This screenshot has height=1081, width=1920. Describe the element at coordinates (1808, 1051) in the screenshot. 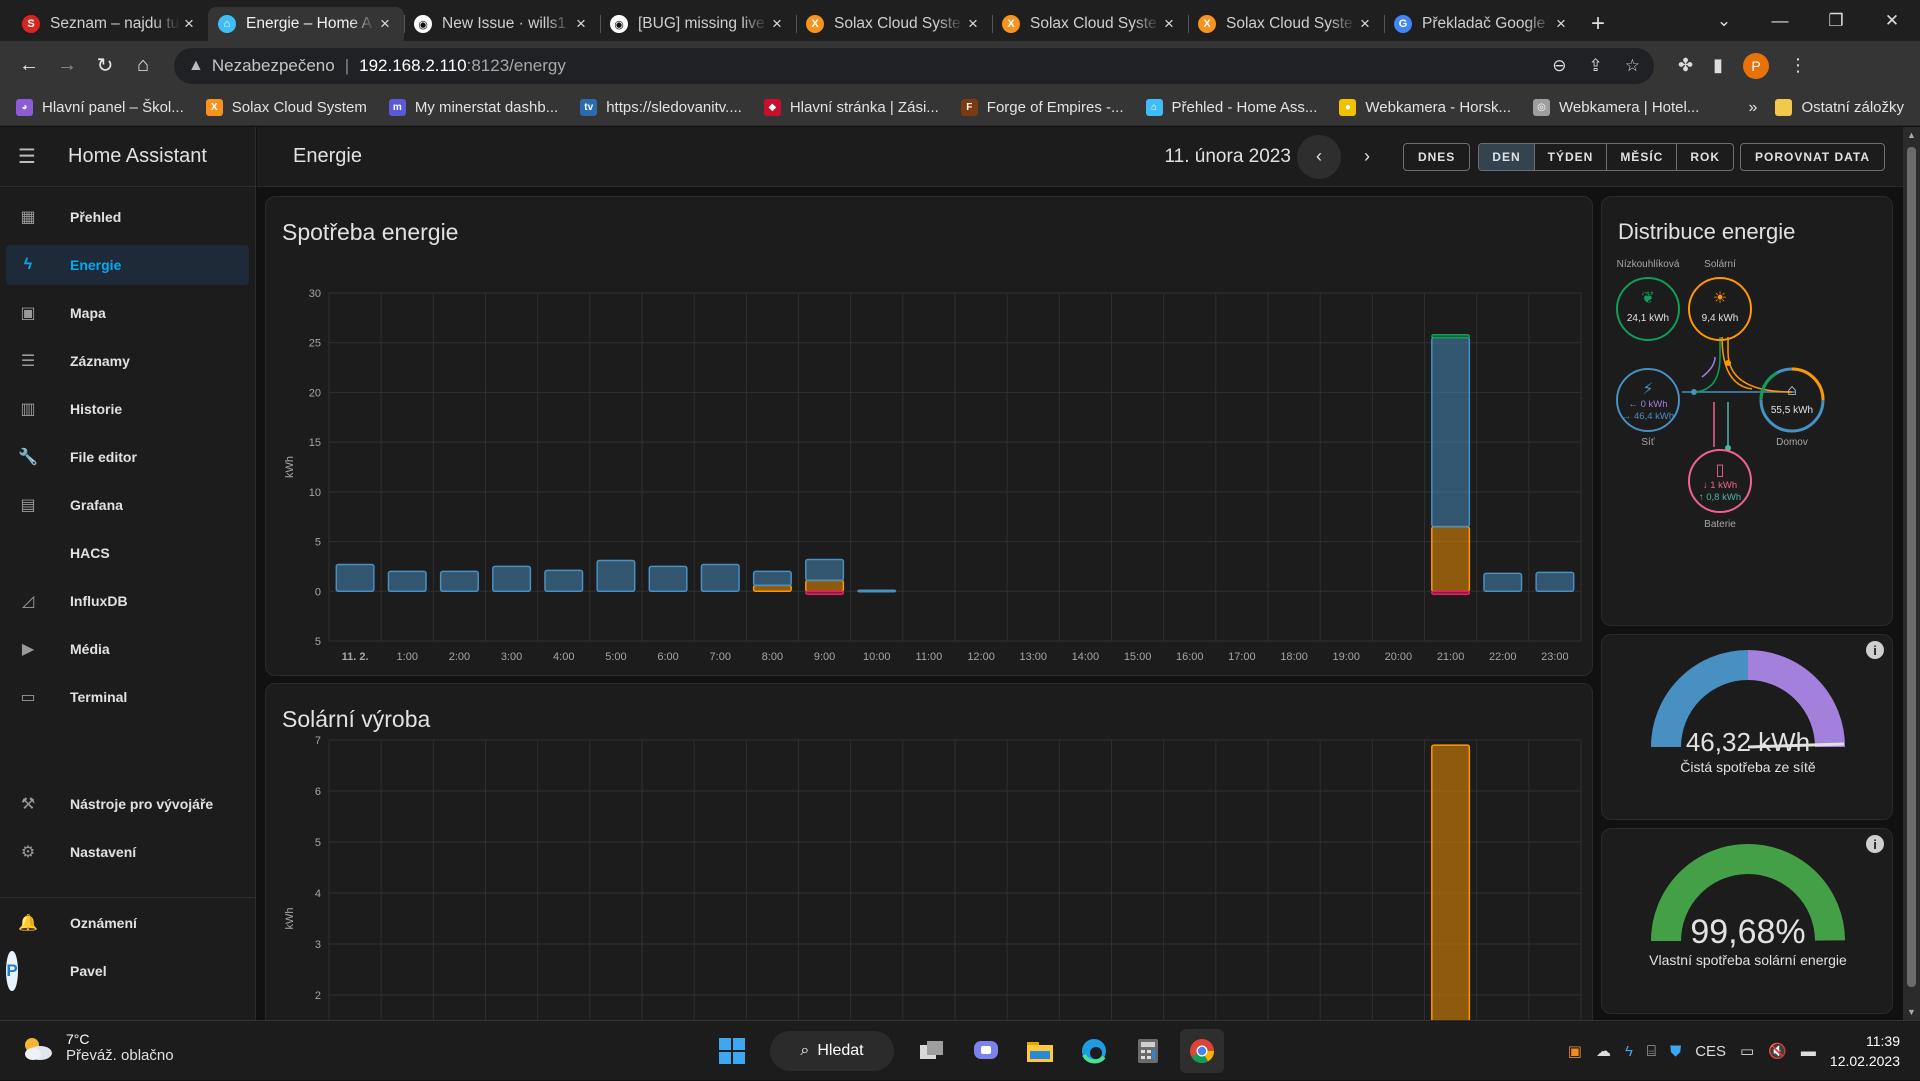

I see `battery-icon: ▬` at that location.